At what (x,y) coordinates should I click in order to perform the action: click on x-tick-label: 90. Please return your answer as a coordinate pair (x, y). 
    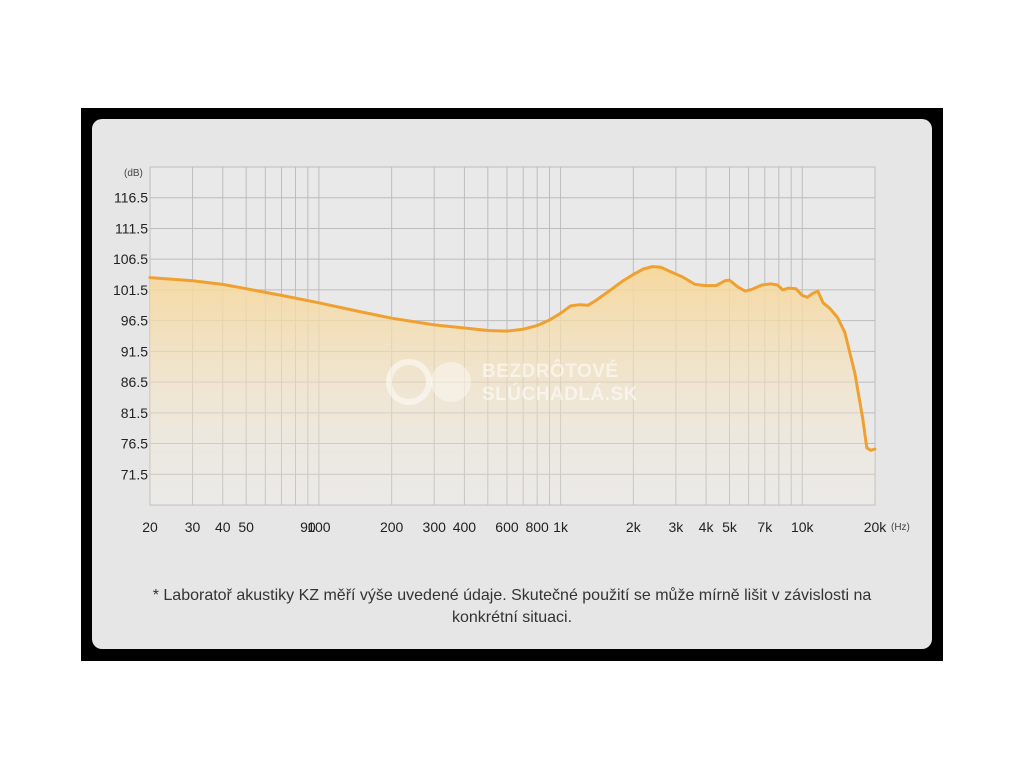
    Looking at the image, I should click on (308, 527).